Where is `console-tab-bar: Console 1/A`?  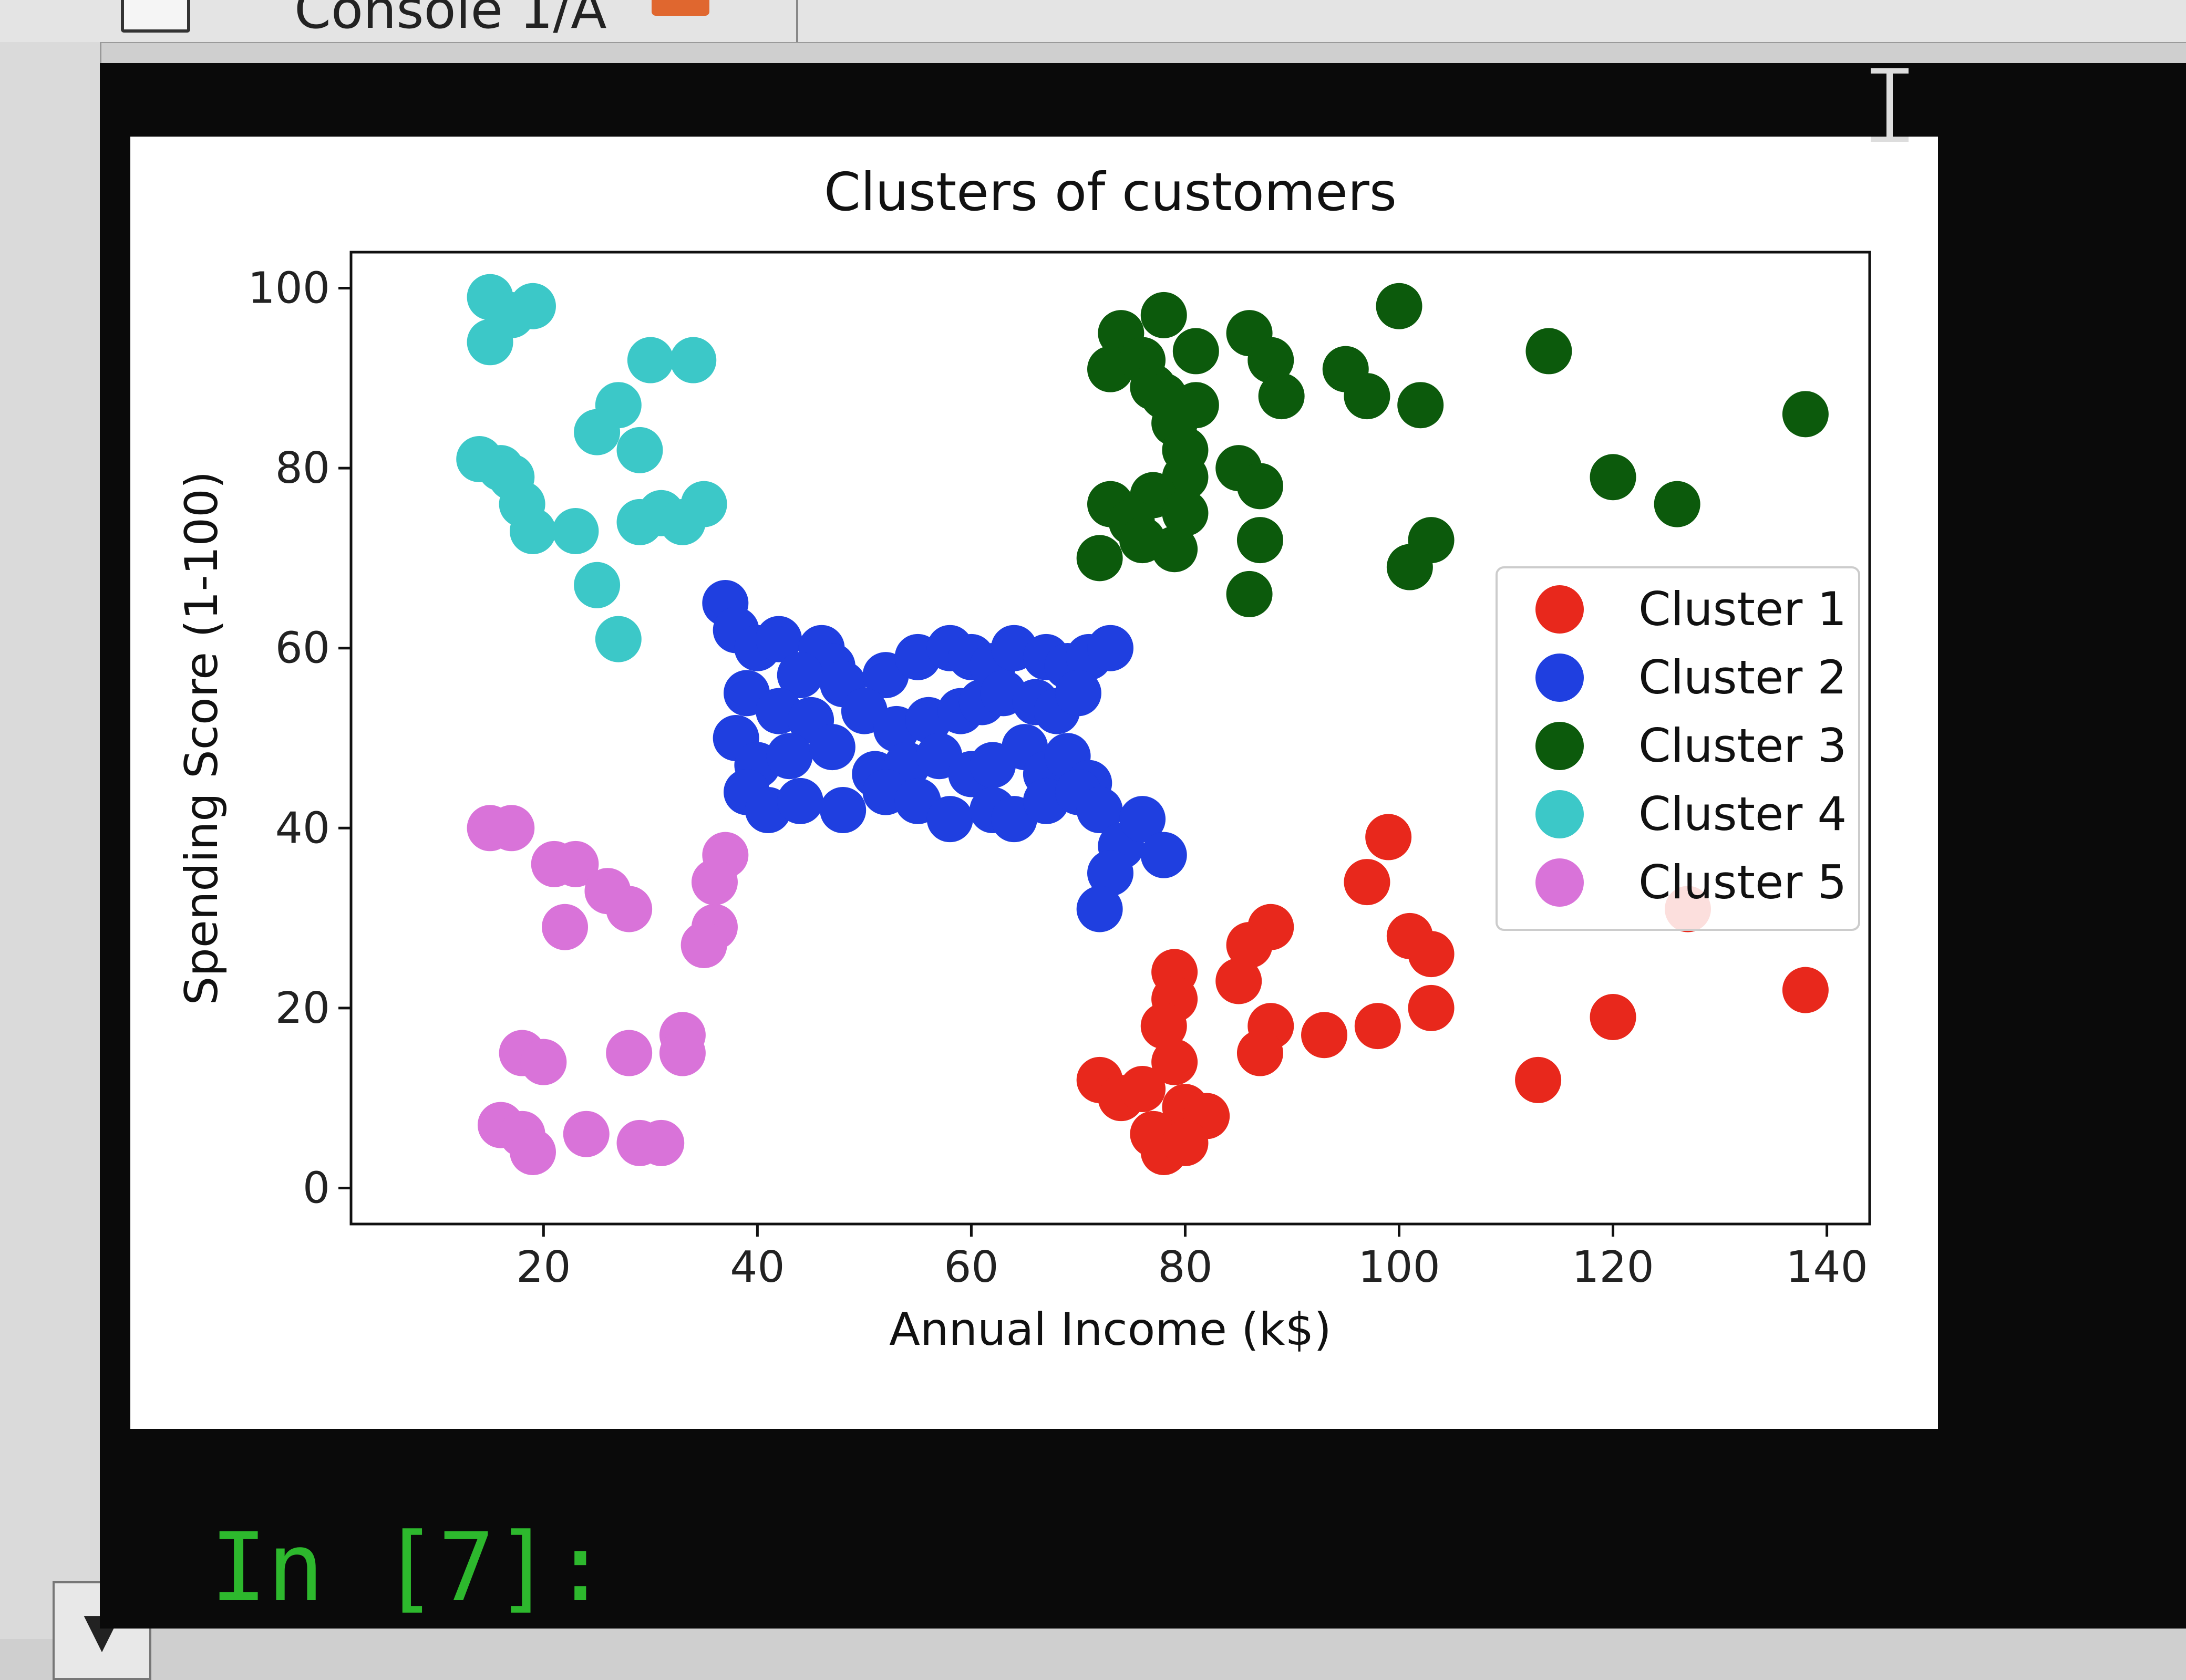 console-tab-bar: Console 1/A is located at coordinates (1093, 21).